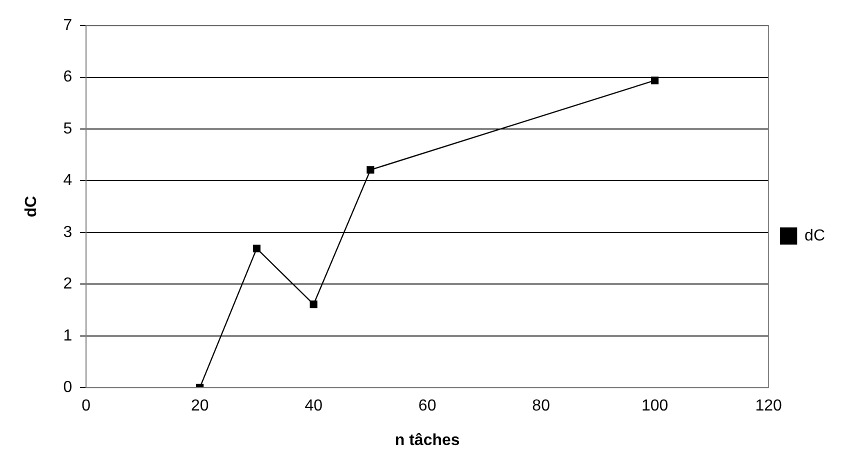 Image resolution: width=843 pixels, height=472 pixels. I want to click on legend-label: dC, so click(814, 235).